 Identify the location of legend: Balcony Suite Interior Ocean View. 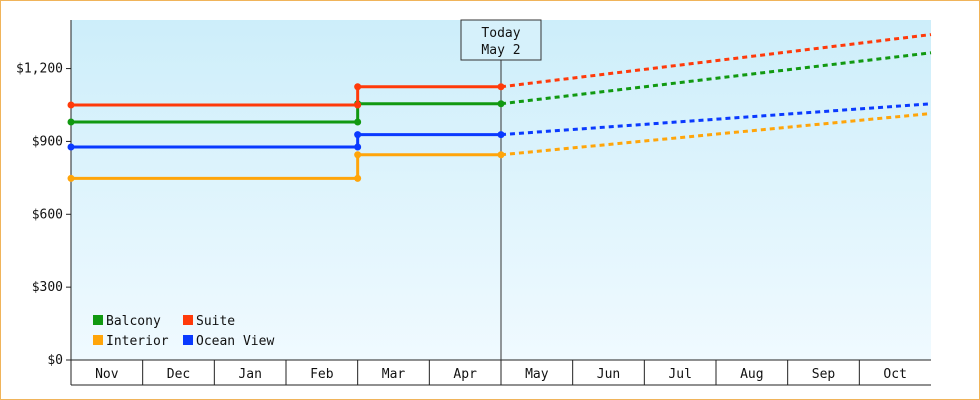
(183, 331).